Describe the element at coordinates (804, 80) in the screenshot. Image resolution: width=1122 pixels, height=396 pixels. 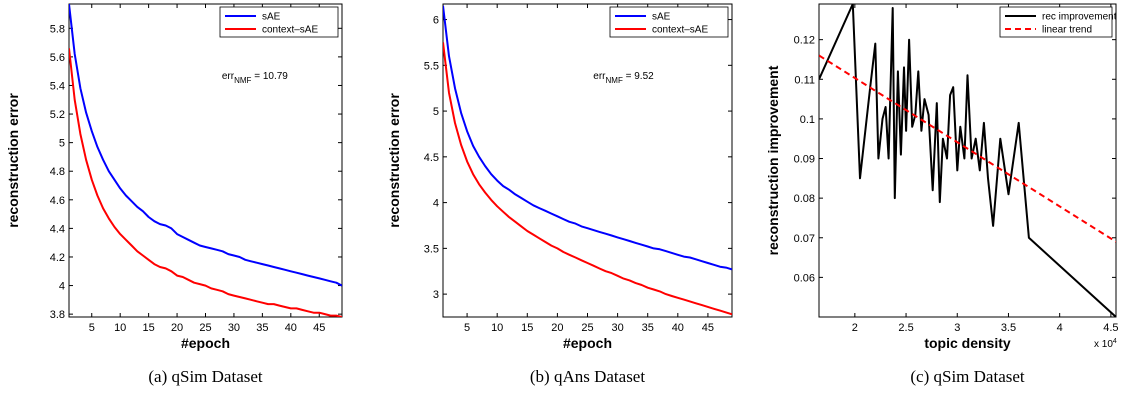
I see `y-tick-label: 0.11` at that location.